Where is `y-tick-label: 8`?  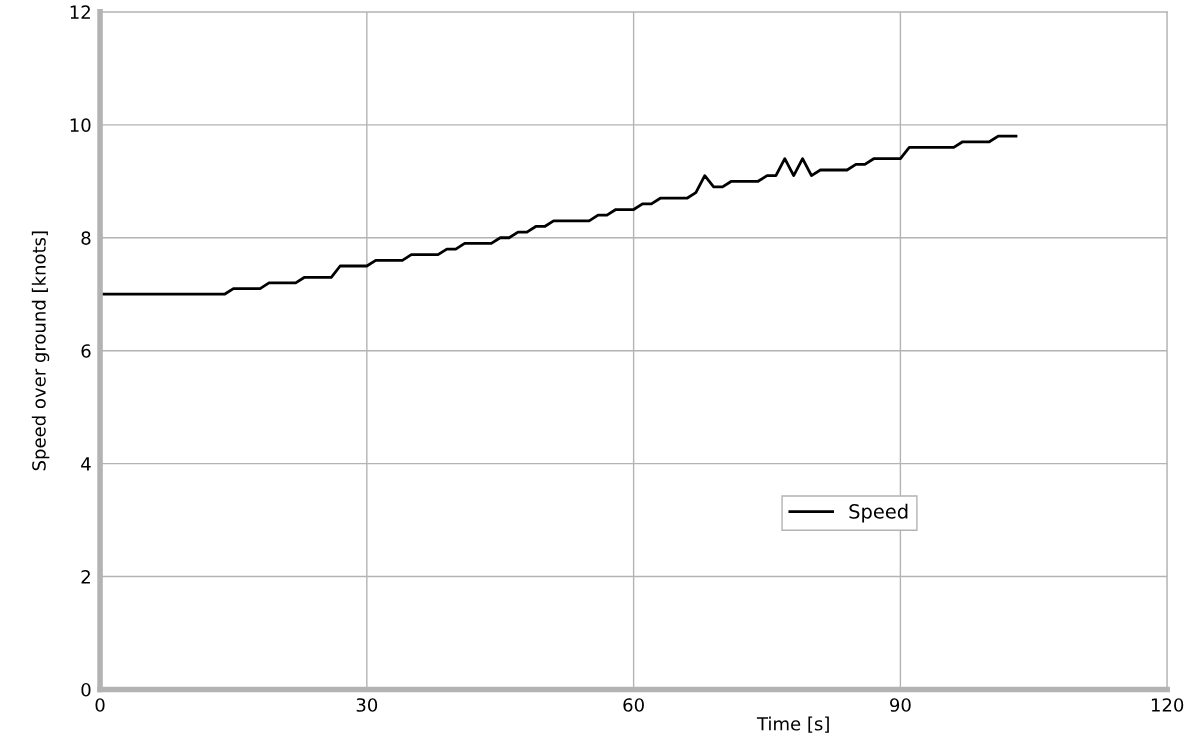
y-tick-label: 8 is located at coordinates (86, 238).